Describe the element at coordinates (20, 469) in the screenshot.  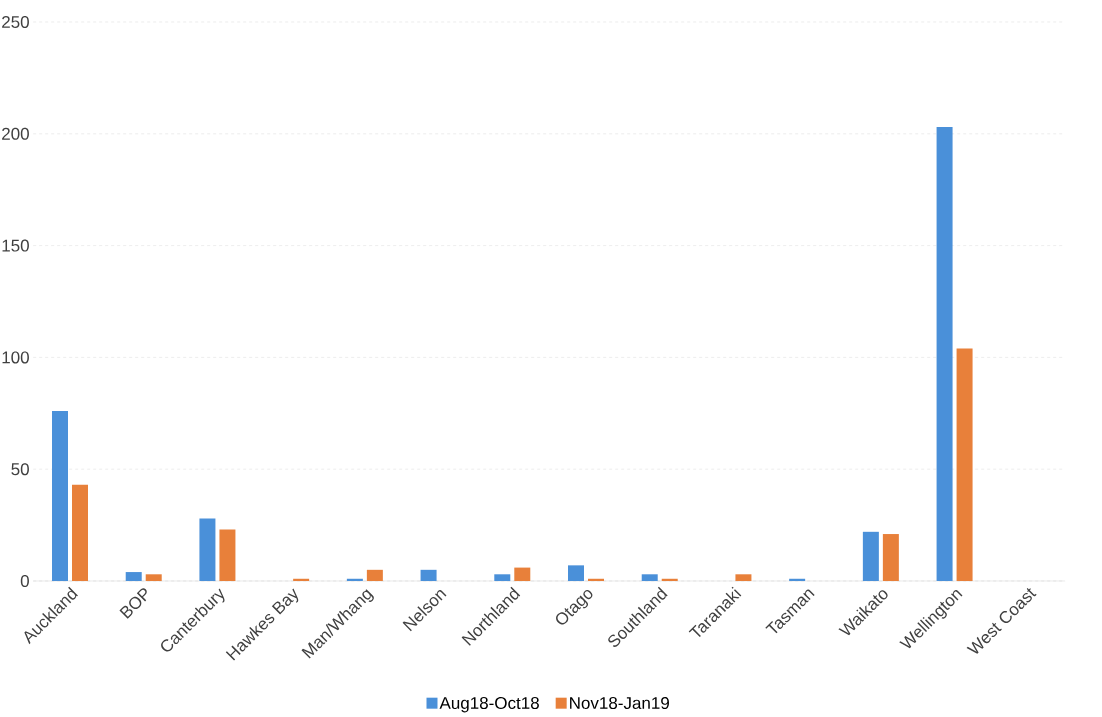
I see `y-tick-label: 50` at that location.